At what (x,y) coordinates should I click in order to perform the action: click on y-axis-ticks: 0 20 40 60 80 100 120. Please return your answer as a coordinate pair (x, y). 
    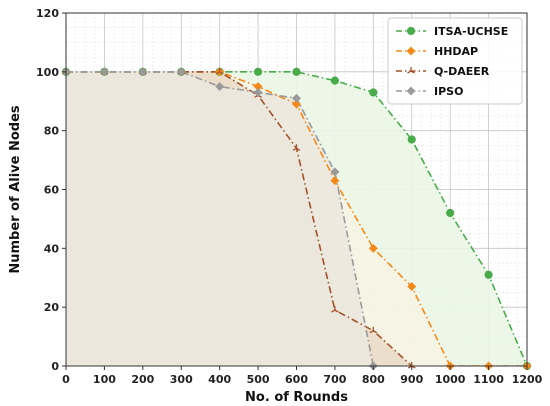
    Looking at the image, I should click on (51, 190).